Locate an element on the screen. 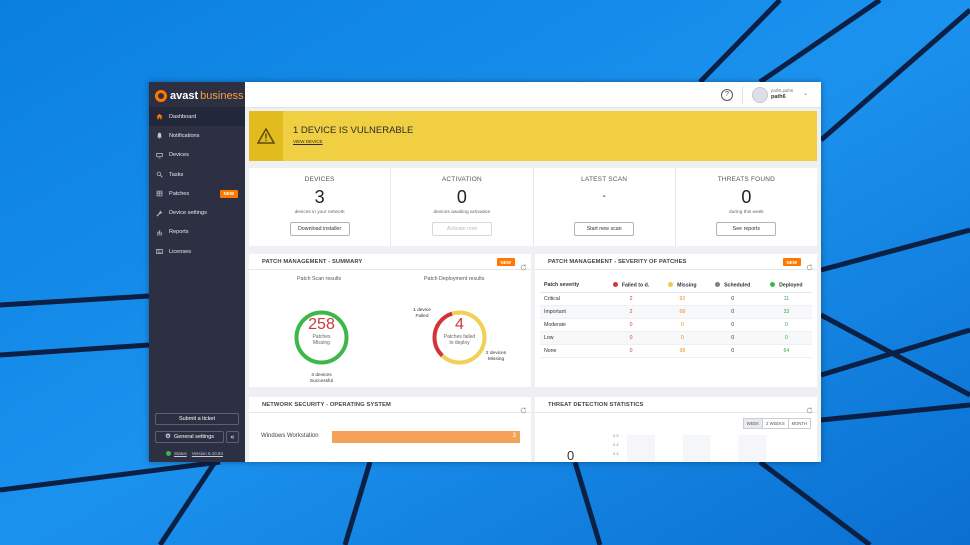 The height and width of the screenshot is (545, 970). help-icon: ? is located at coordinates (727, 94).